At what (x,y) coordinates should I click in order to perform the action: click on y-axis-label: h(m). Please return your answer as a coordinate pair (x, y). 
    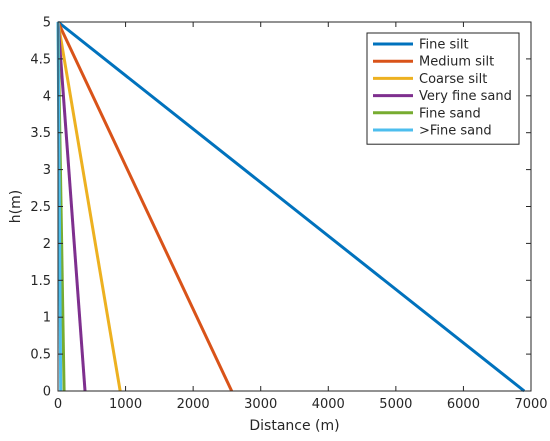
    Looking at the image, I should click on (16, 206).